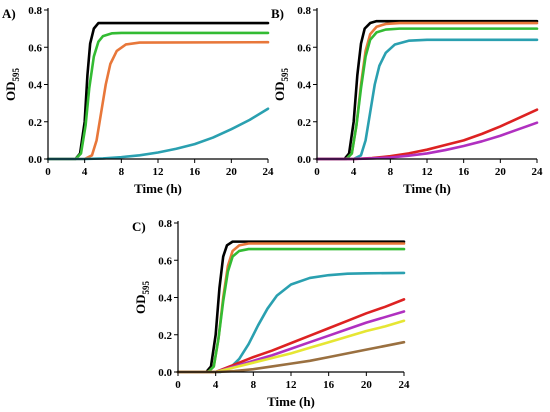 The image size is (550, 412). Describe the element at coordinates (139, 226) in the screenshot. I see `panel-label: C)` at that location.